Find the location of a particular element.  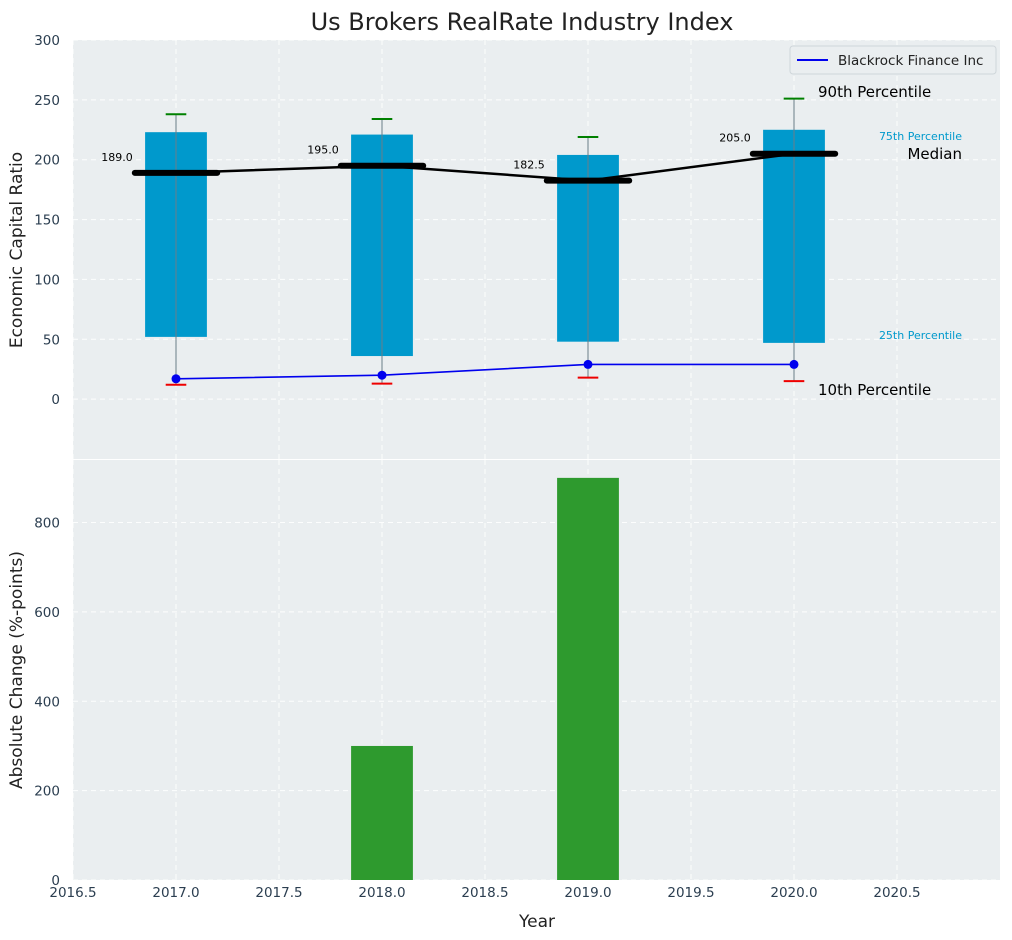

legend-box is located at coordinates (893, 60).